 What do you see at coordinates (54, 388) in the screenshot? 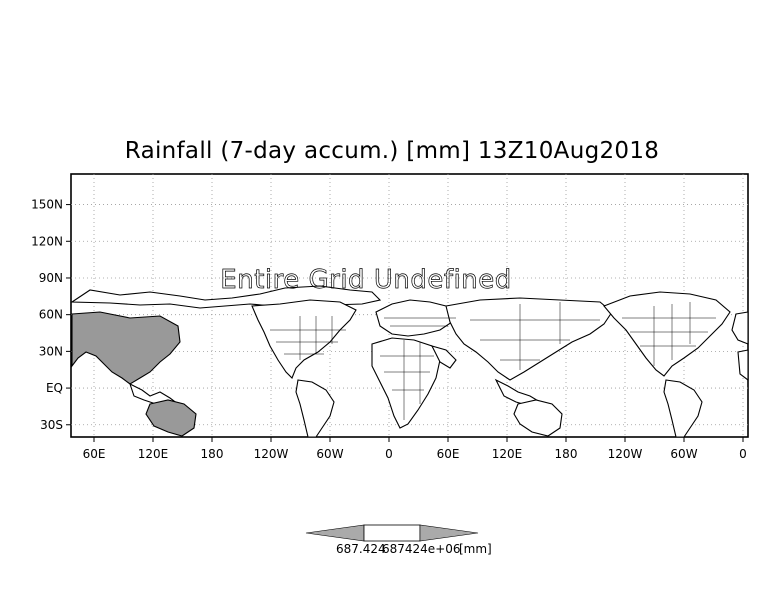
I see `lat-tick-label: EQ` at bounding box center [54, 388].